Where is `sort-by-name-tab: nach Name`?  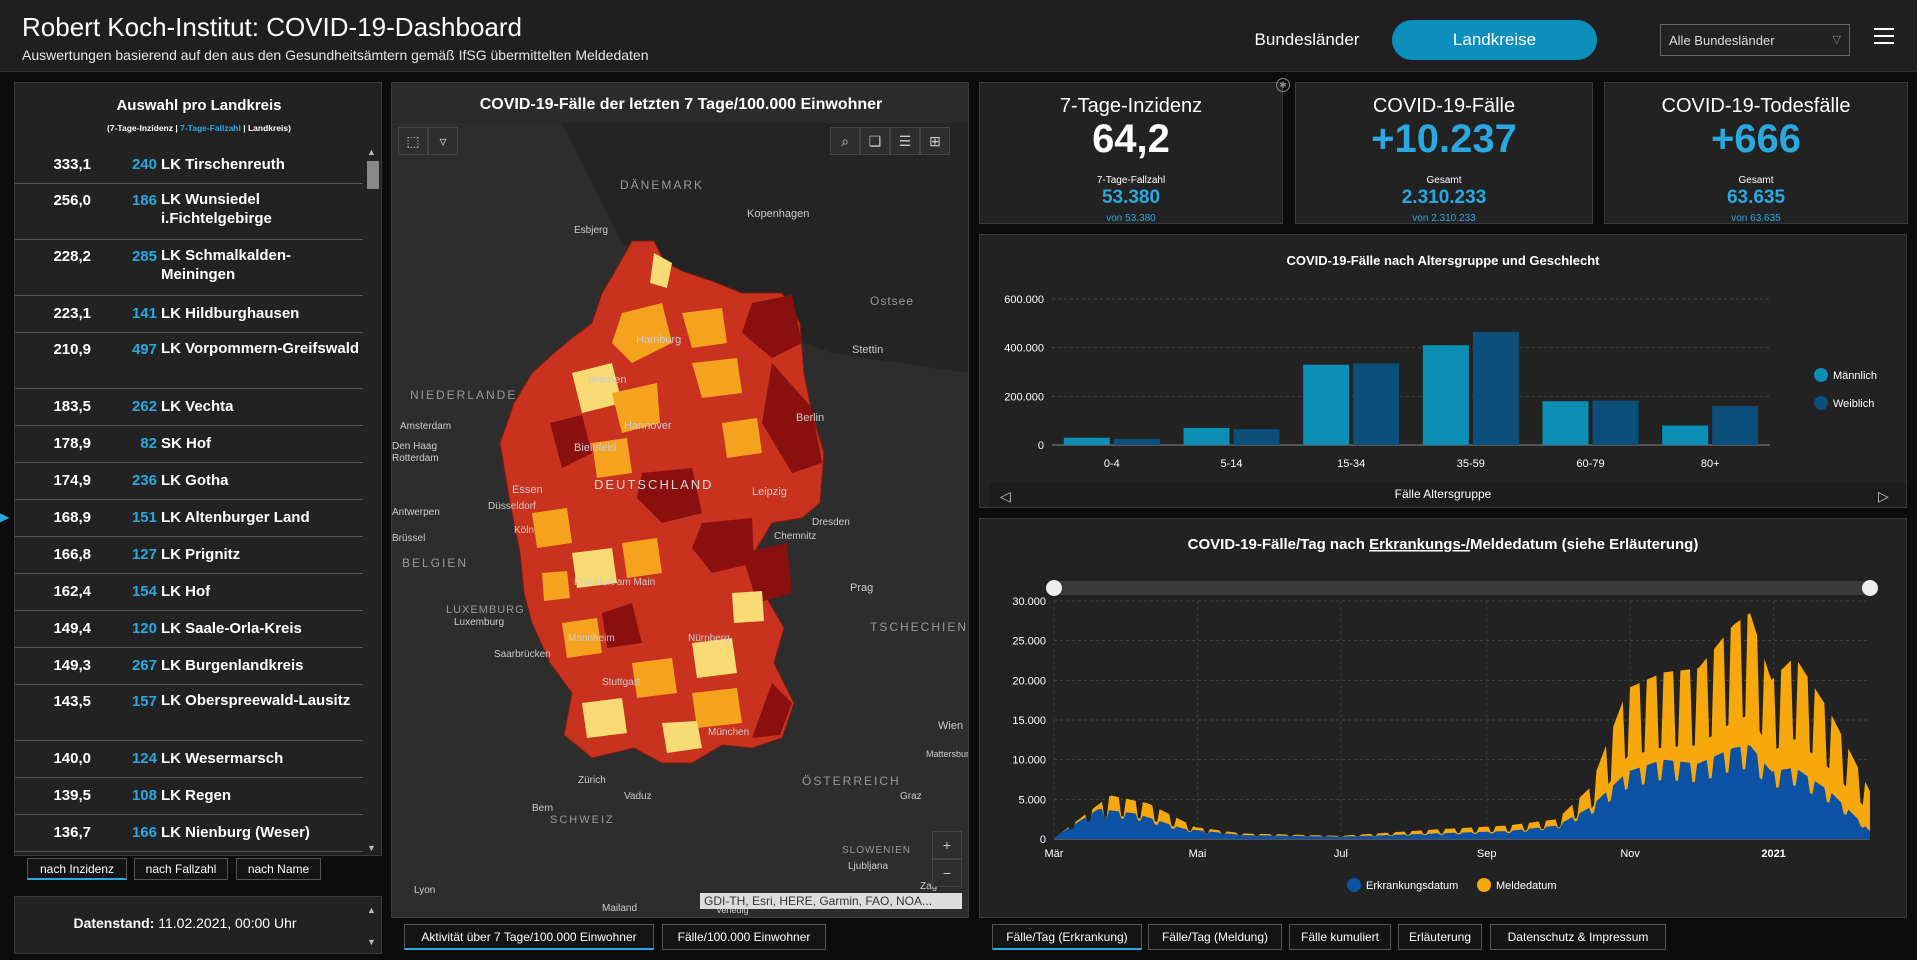 sort-by-name-tab: nach Name is located at coordinates (278, 869).